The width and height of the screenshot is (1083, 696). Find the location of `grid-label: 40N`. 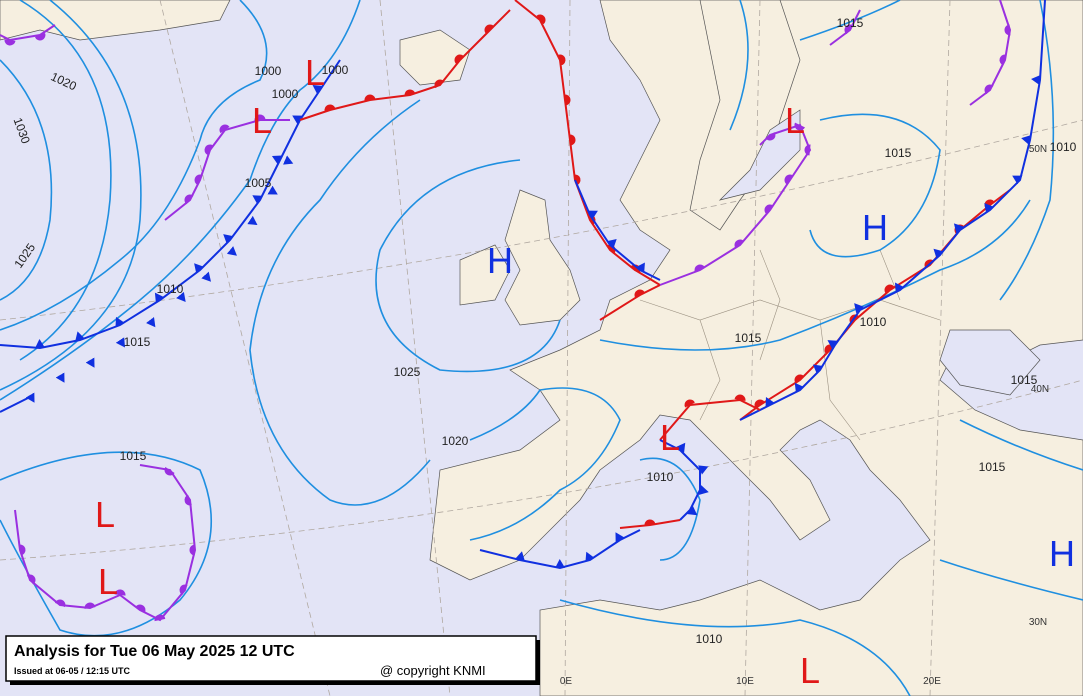

grid-label: 40N is located at coordinates (1040, 389).